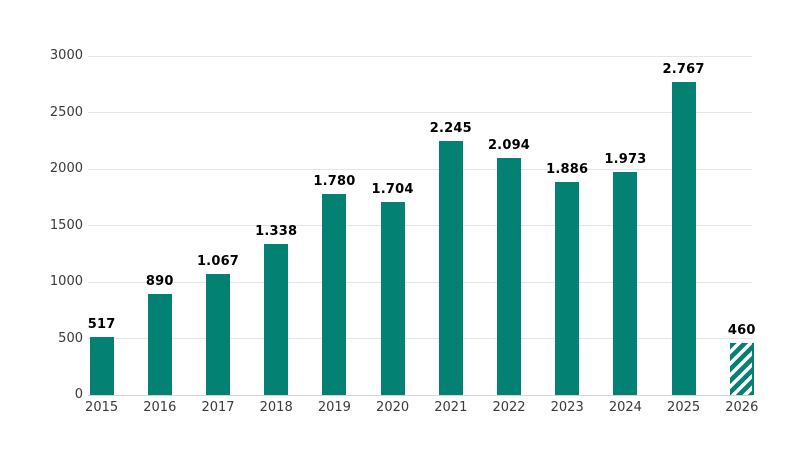 The width and height of the screenshot is (800, 450). What do you see at coordinates (101, 324) in the screenshot?
I see `bar-value-label: 517` at bounding box center [101, 324].